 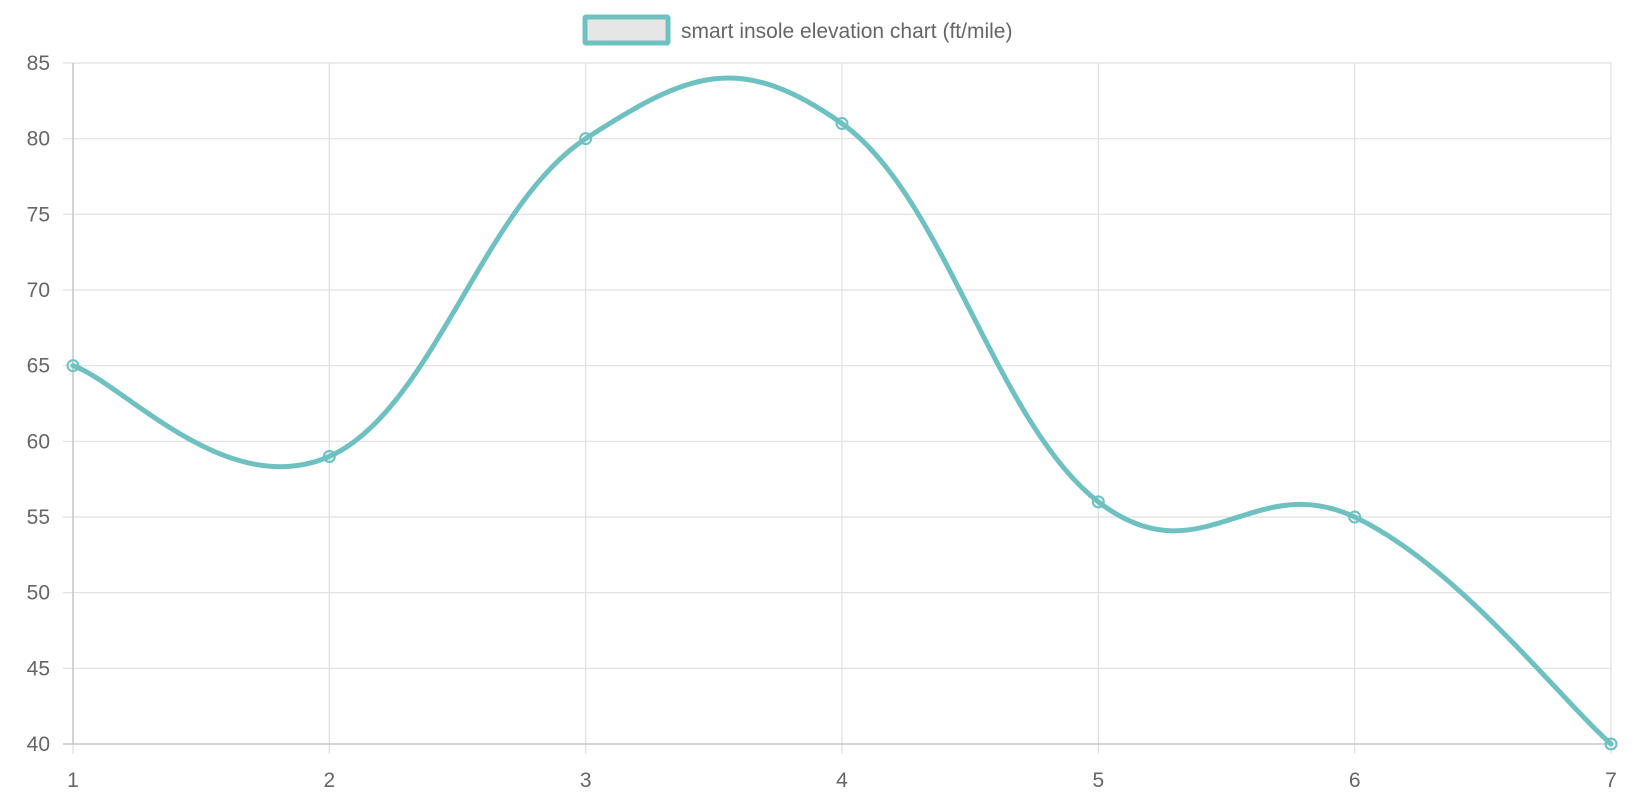 I want to click on x-tick-label: 6, so click(x=1355, y=780).